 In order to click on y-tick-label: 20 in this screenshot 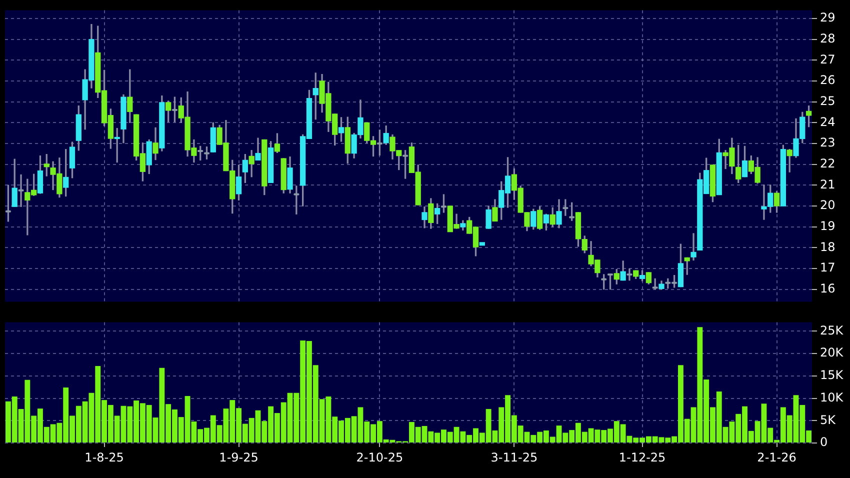, I will do `click(828, 205)`.